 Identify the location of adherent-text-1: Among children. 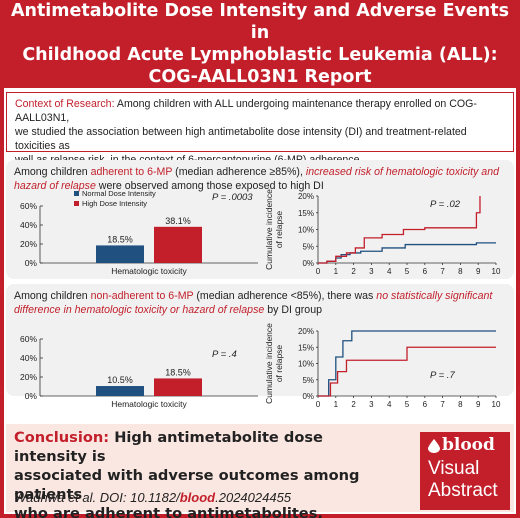
(52, 172).